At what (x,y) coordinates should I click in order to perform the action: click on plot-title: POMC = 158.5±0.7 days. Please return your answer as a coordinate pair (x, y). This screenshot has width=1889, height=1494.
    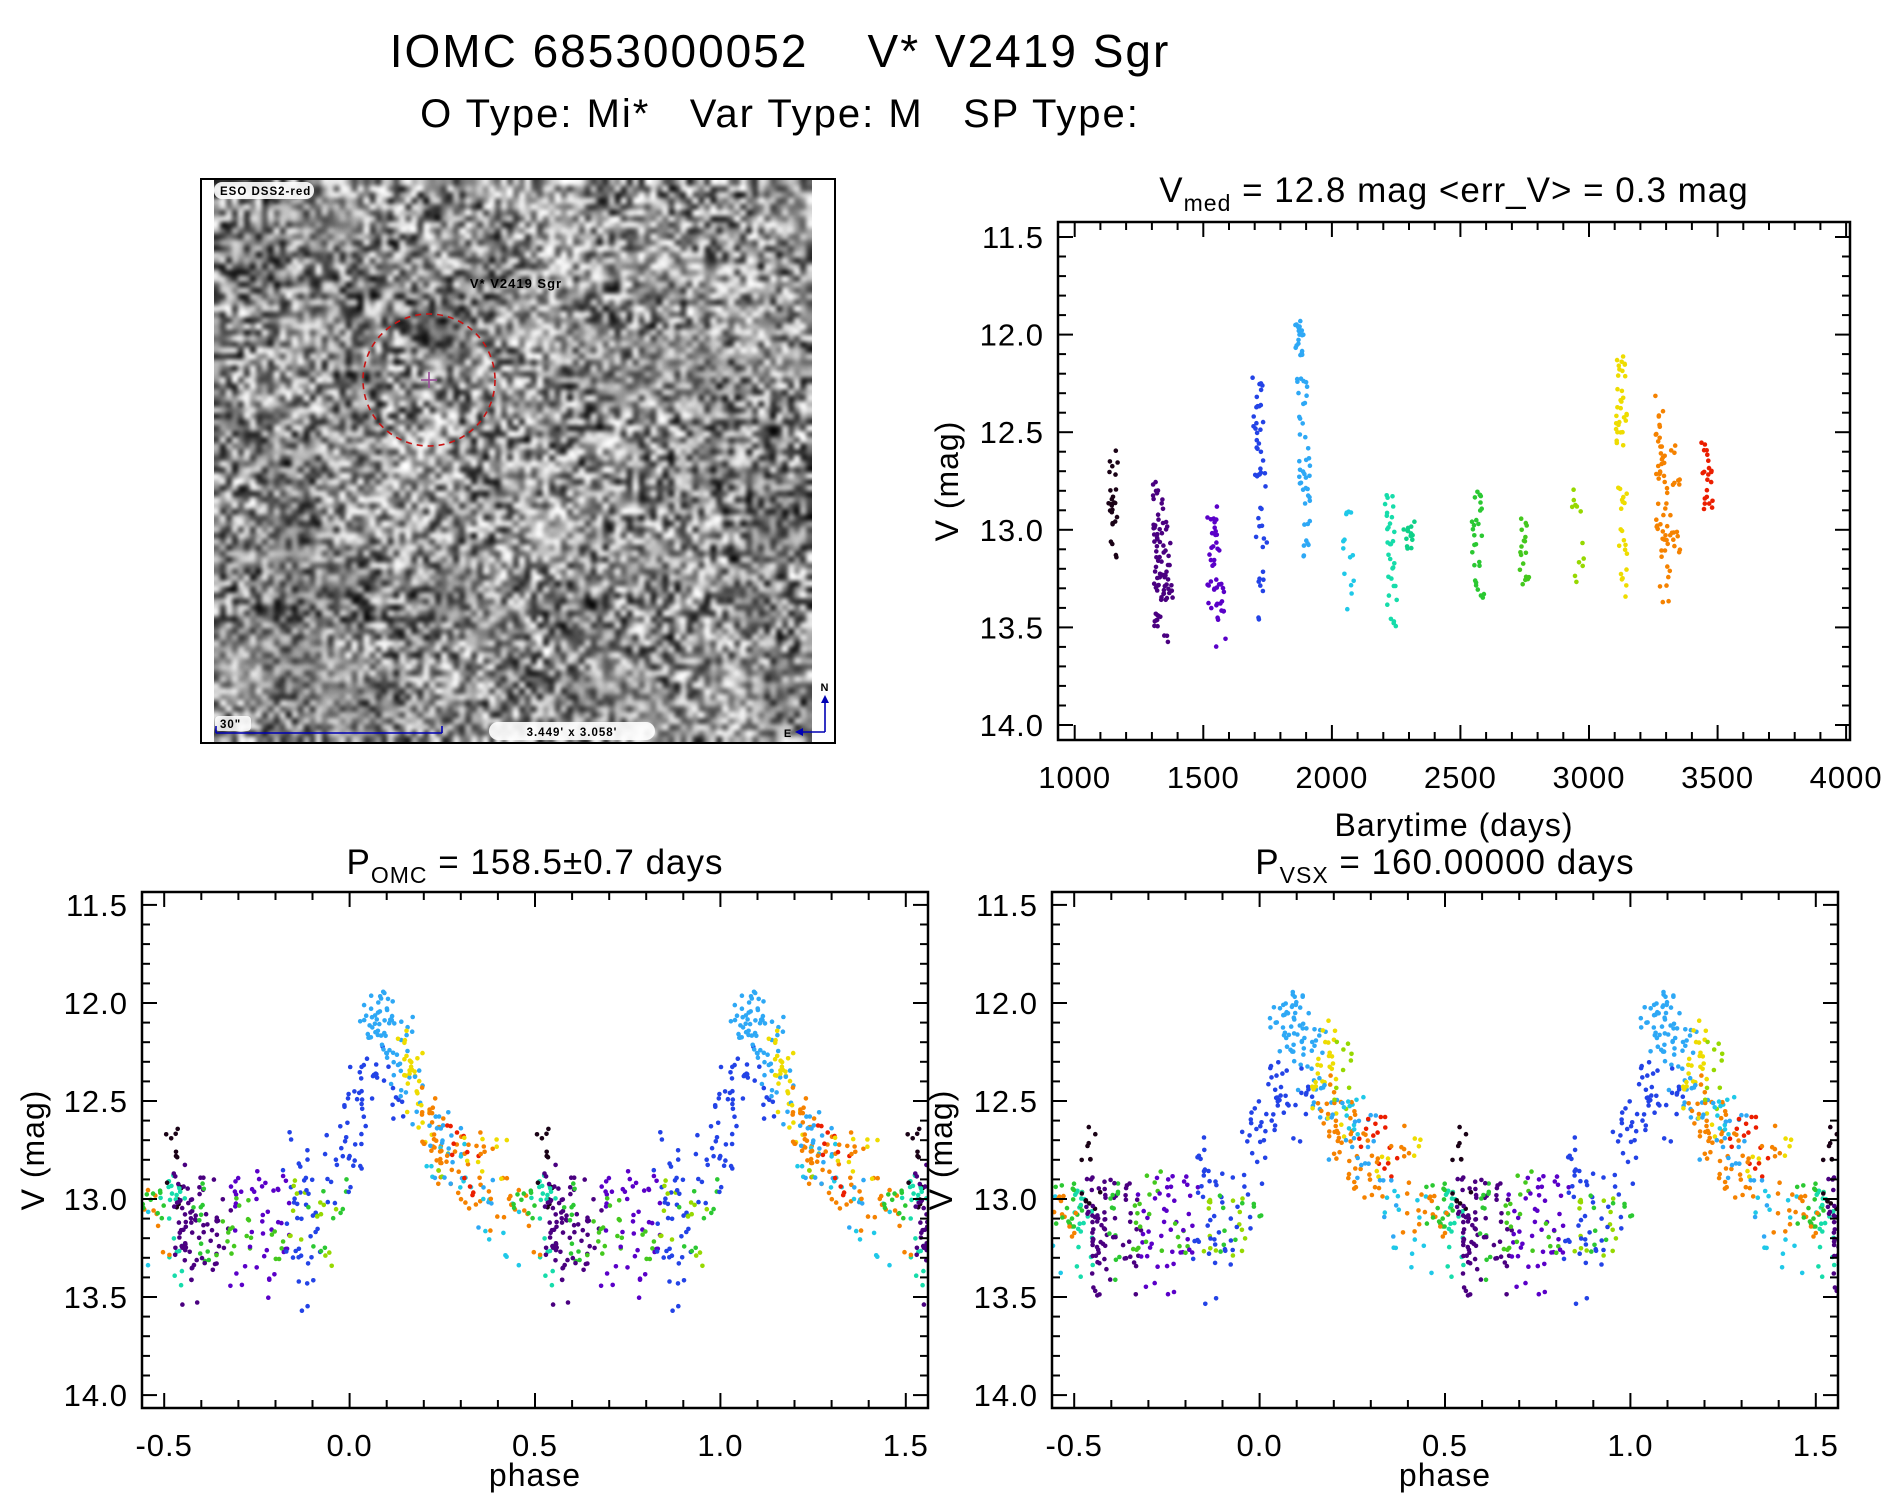
    Looking at the image, I should click on (534, 865).